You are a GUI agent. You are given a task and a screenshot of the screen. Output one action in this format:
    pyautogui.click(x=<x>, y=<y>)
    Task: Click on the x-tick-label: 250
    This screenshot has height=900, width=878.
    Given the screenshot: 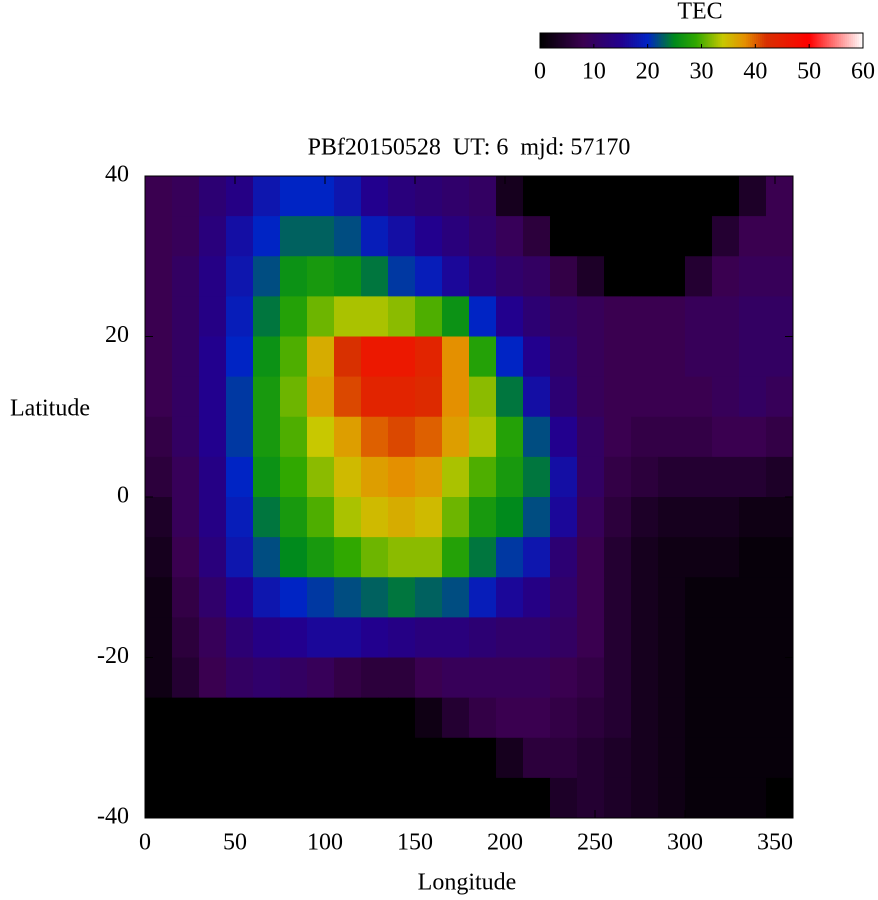 What is the action you would take?
    pyautogui.click(x=595, y=843)
    